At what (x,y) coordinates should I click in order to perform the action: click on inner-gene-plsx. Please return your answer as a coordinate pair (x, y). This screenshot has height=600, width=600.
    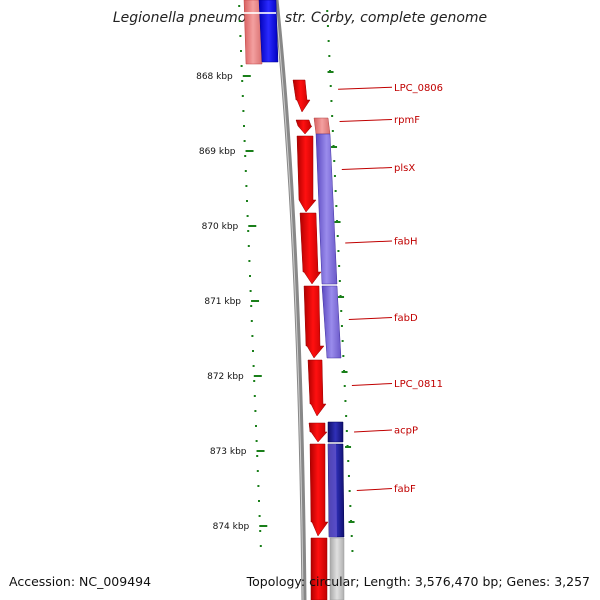
    Looking at the image, I should click on (326, 209).